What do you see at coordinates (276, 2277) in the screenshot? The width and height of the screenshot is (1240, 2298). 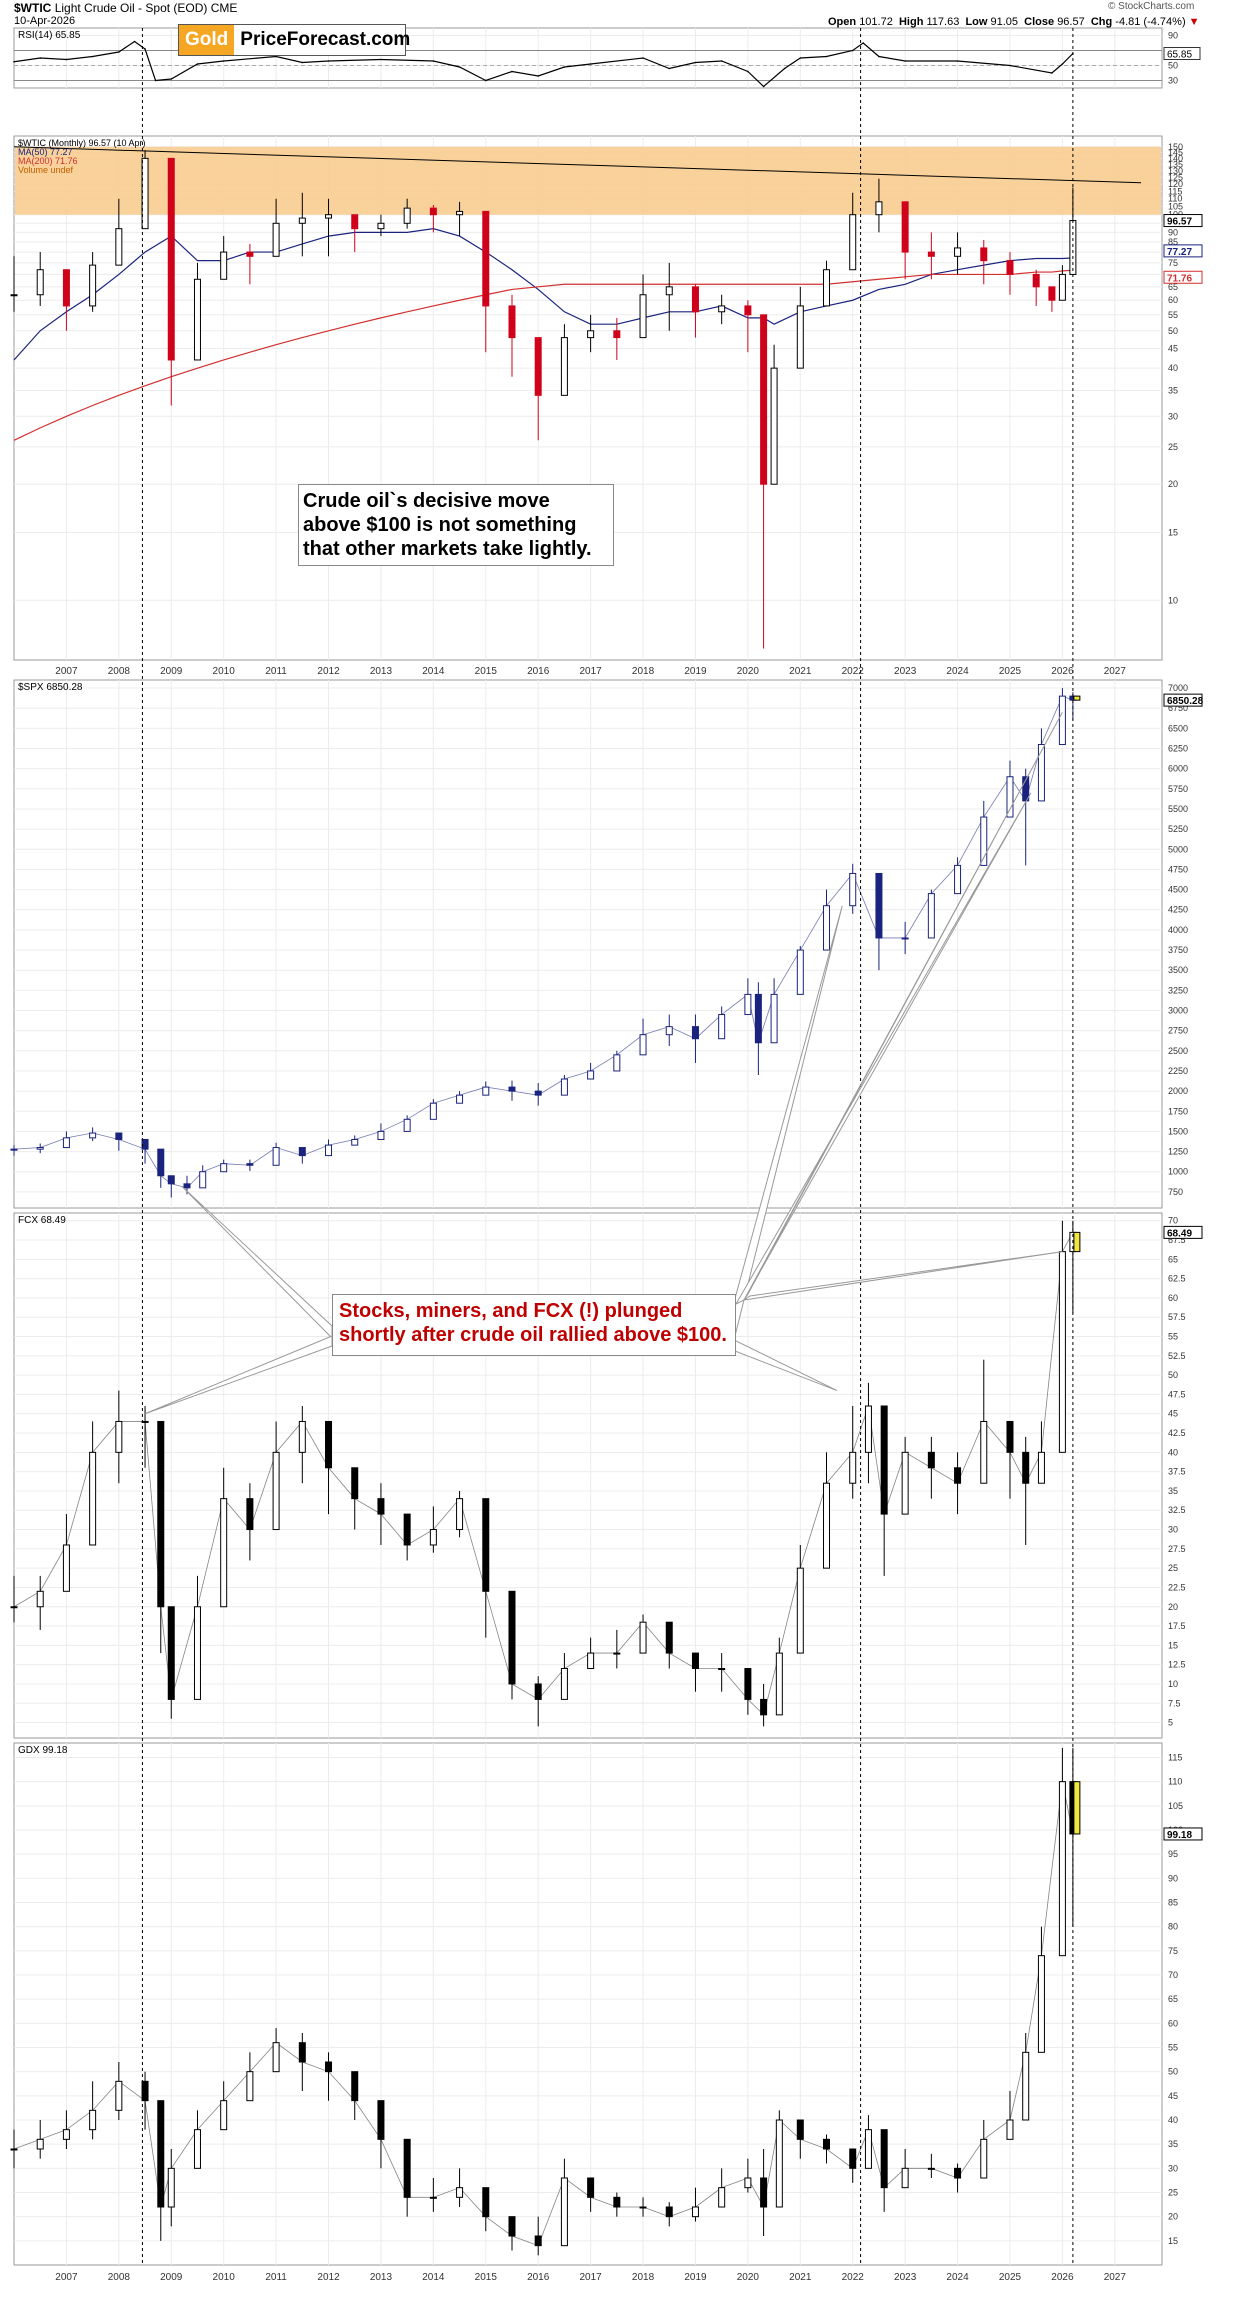 I see `gdx-x-tick-label: 2011` at bounding box center [276, 2277].